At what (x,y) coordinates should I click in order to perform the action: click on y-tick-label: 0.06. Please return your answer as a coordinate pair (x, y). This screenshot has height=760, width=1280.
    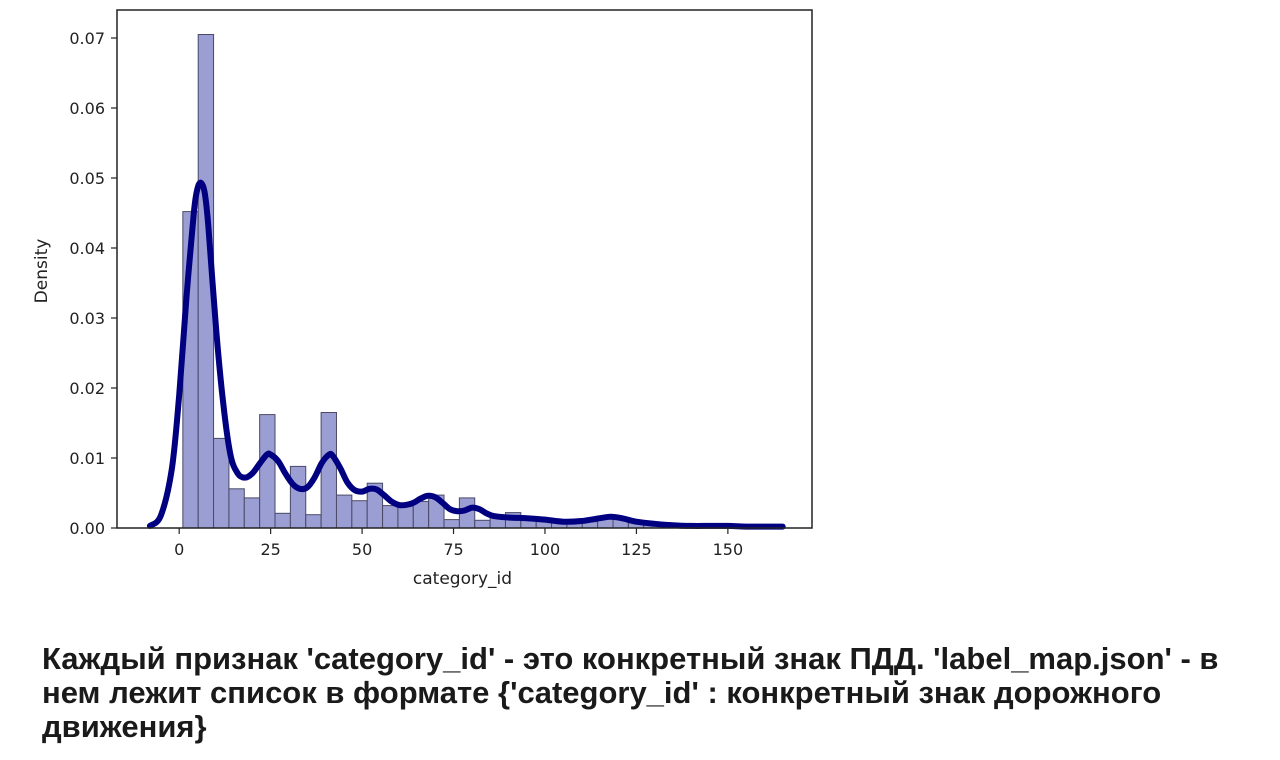
    Looking at the image, I should click on (87, 108).